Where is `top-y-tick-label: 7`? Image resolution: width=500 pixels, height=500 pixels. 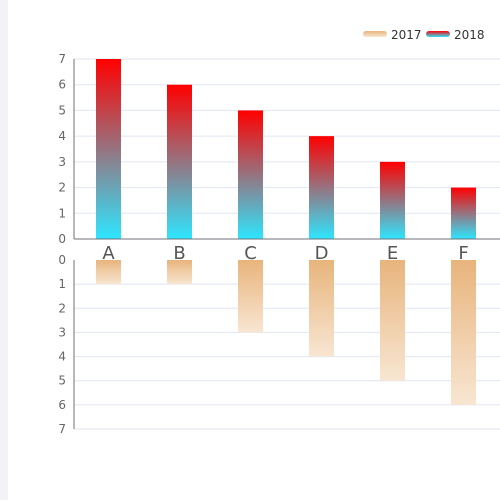
top-y-tick-label: 7 is located at coordinates (62, 59).